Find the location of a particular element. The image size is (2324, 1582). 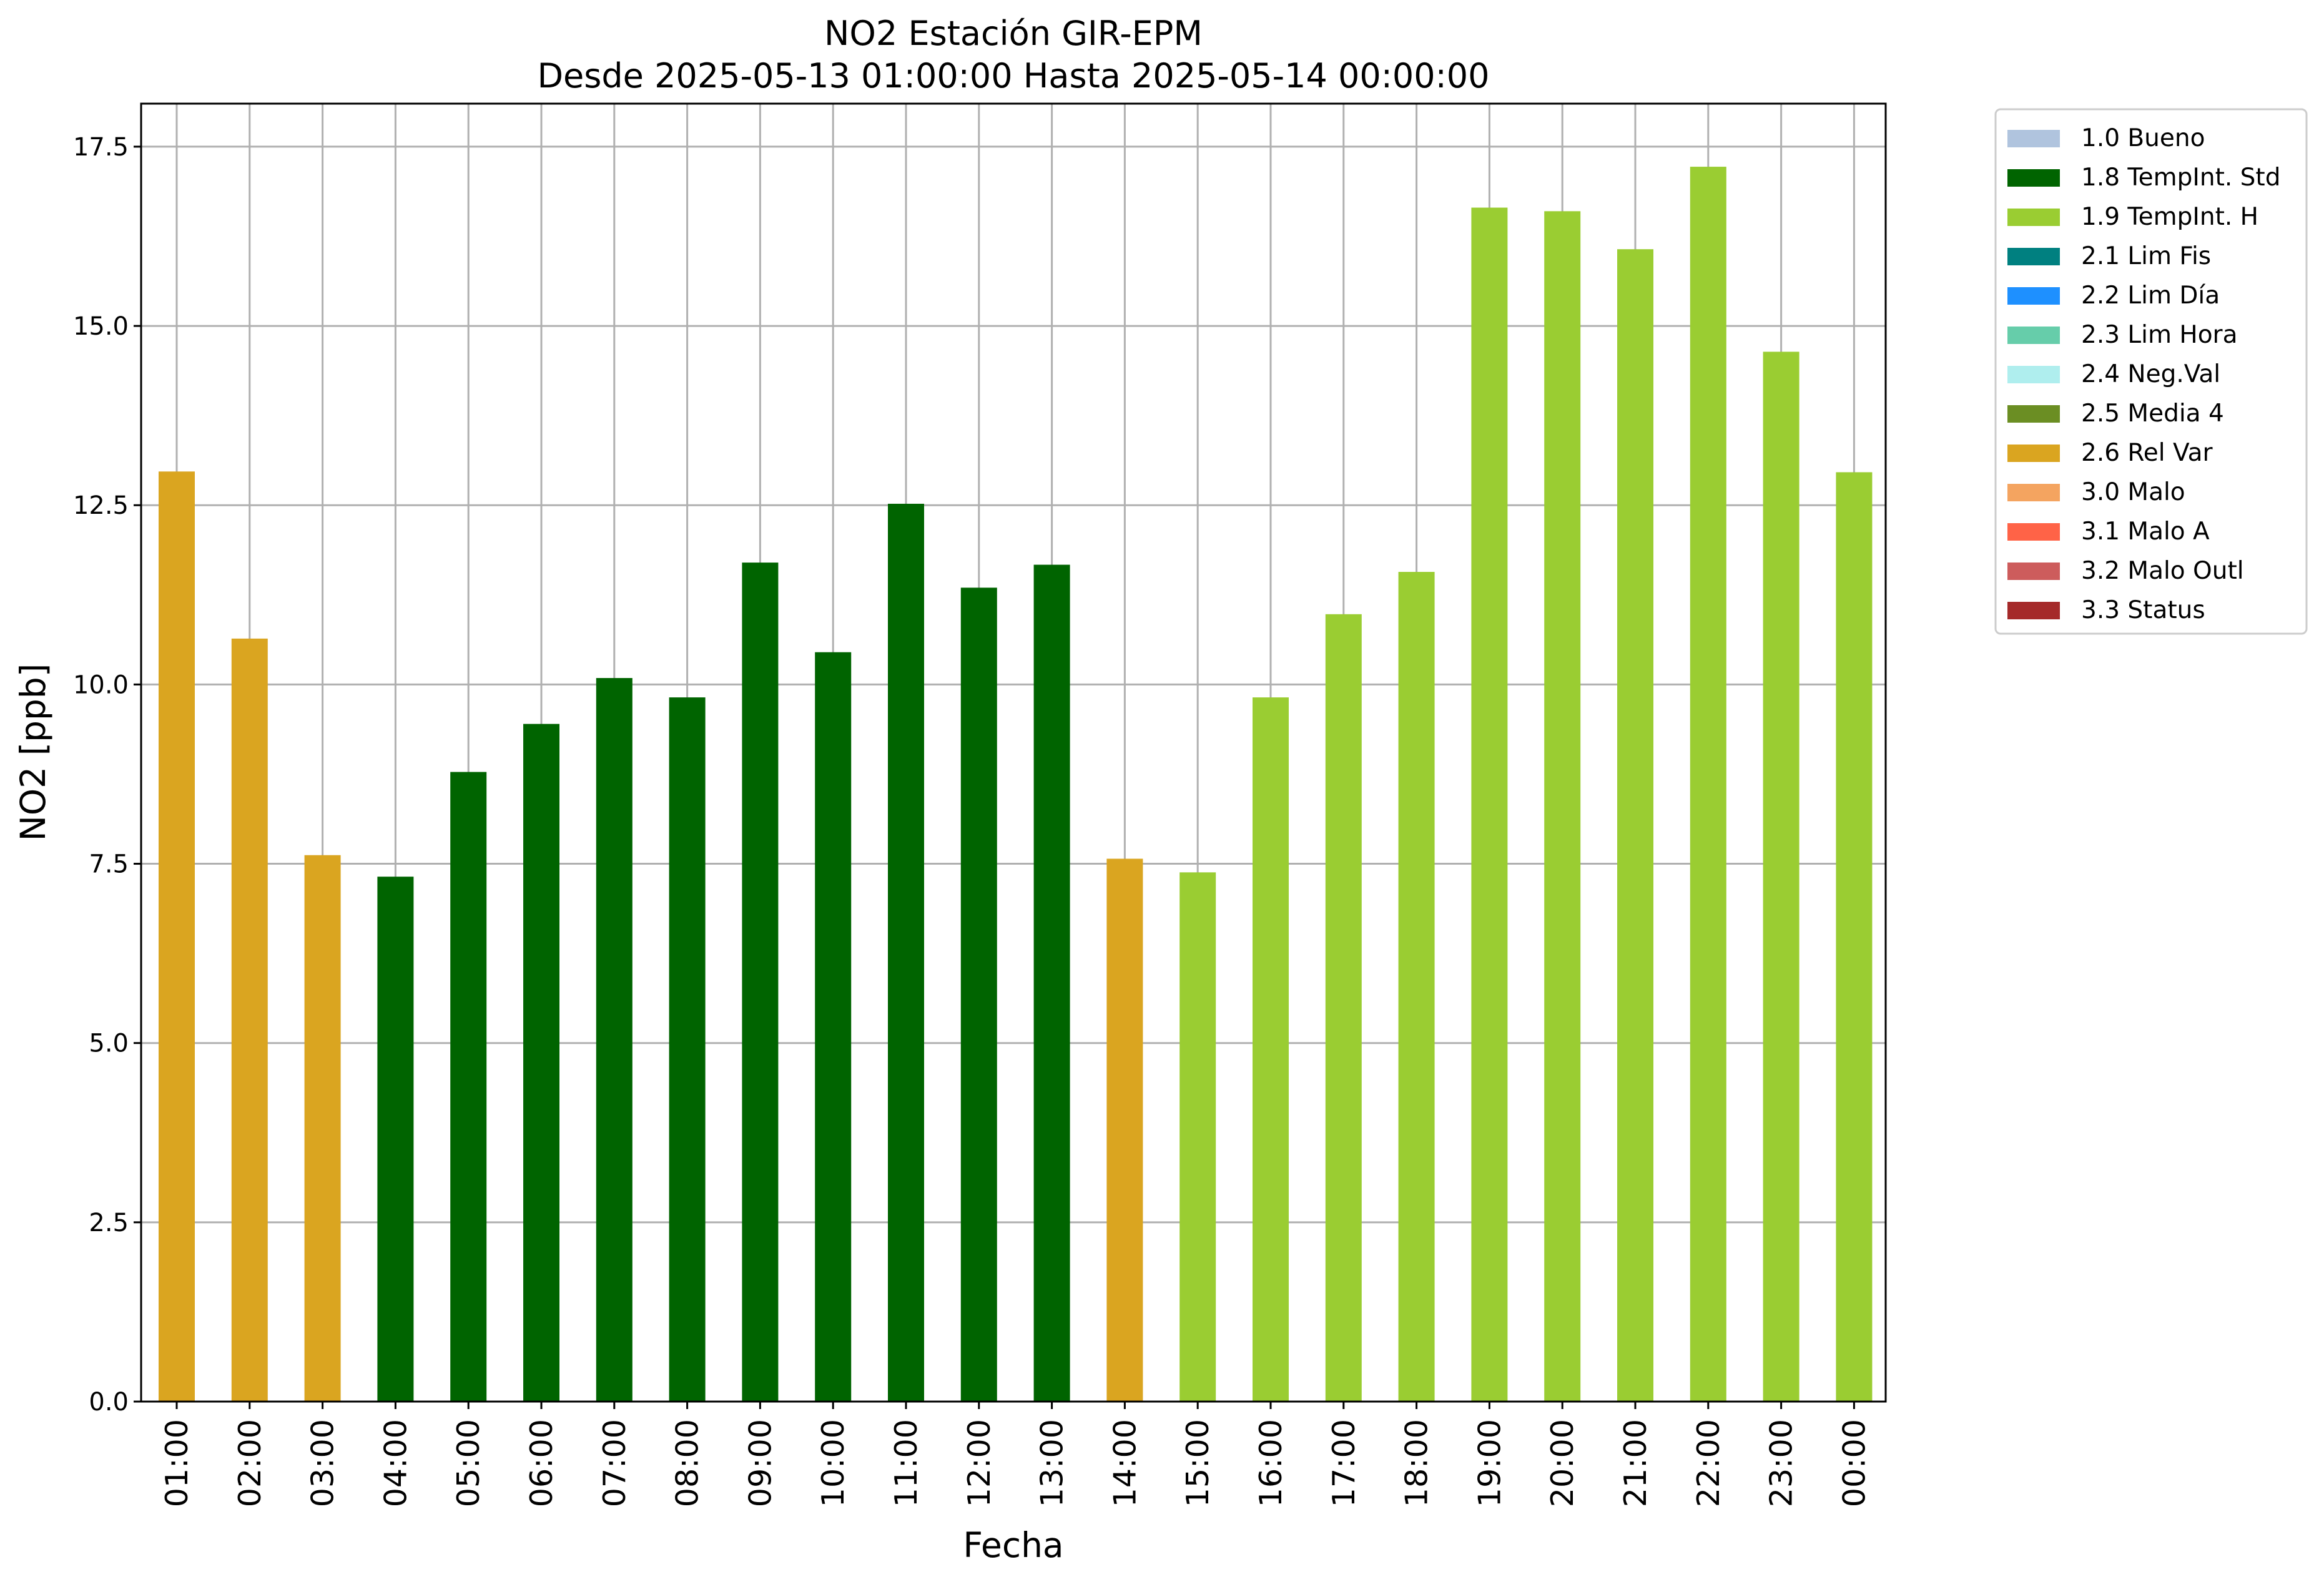

y-tick-label: 7.5 is located at coordinates (109, 864).